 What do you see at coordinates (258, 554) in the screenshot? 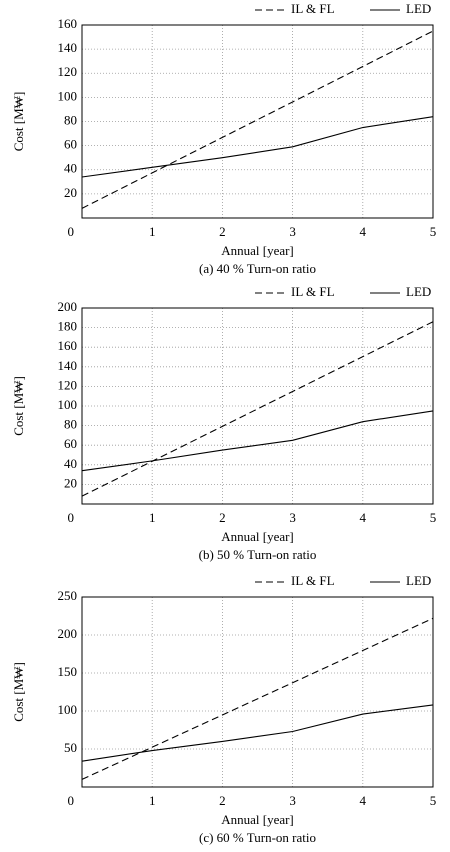
I see `caption: (b) 50 % Turn-on ratio` at bounding box center [258, 554].